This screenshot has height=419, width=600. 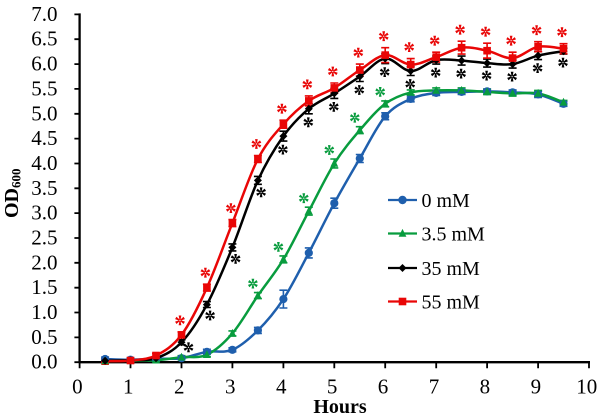 What do you see at coordinates (451, 302) in the screenshot?
I see `svg-text: 55 mM` at bounding box center [451, 302].